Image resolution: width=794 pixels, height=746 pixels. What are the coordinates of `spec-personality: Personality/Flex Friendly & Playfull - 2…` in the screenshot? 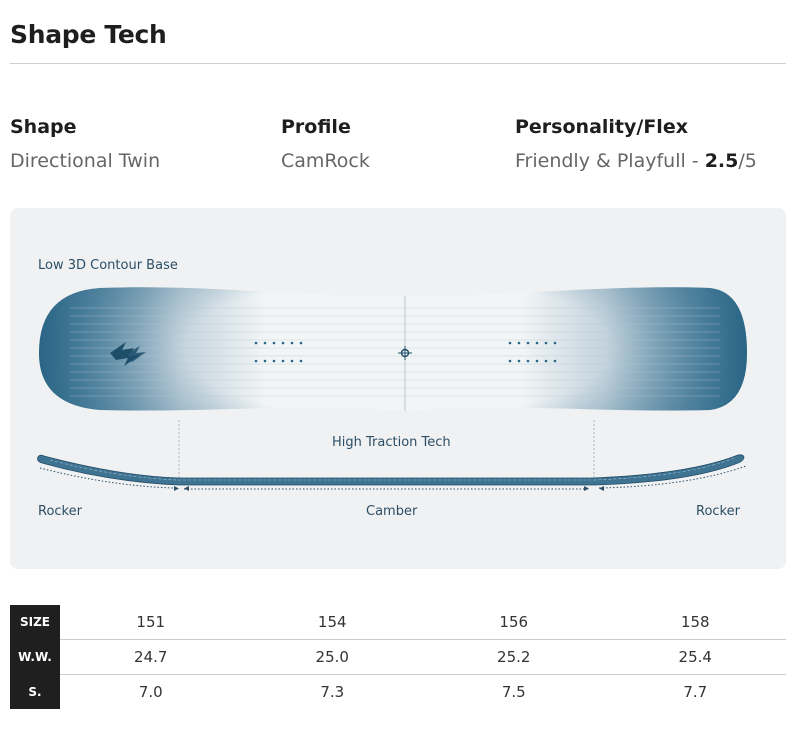 It's located at (636, 144).